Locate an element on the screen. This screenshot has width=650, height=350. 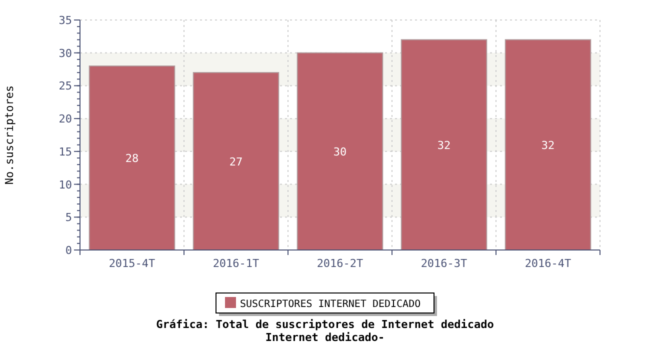
data-label: 27 is located at coordinates (236, 161).